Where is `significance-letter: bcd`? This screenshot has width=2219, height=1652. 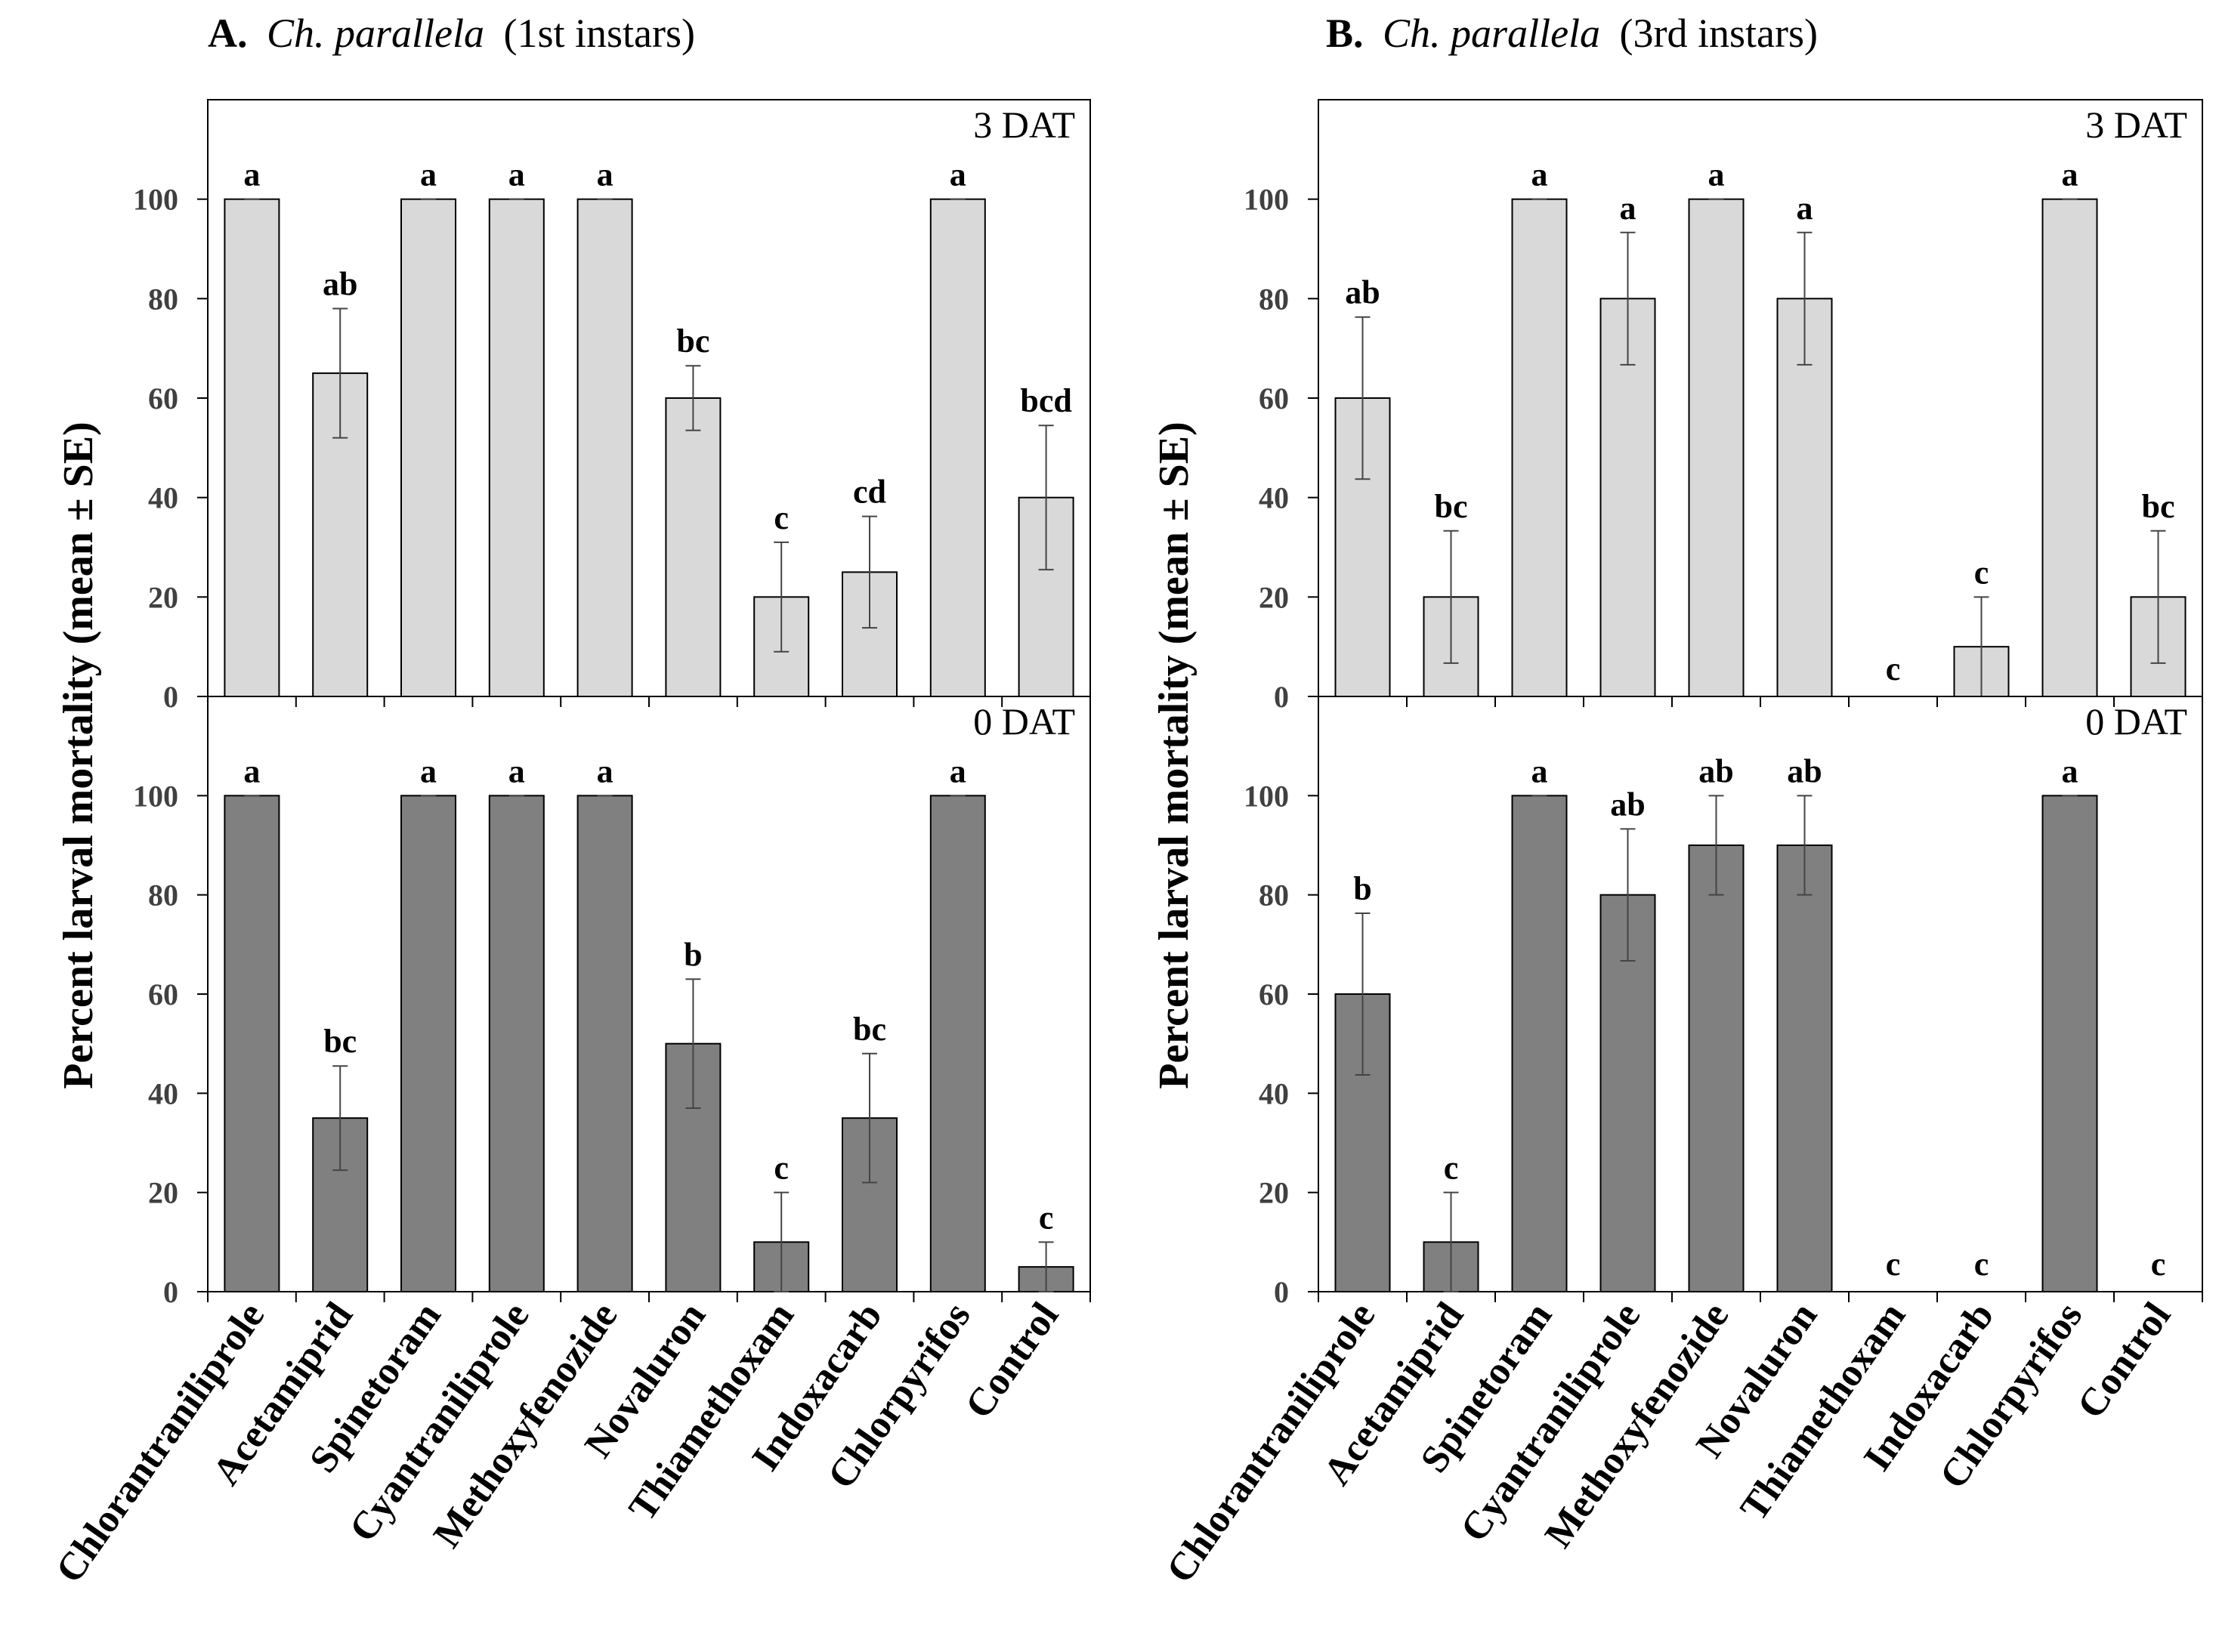
significance-letter: bcd is located at coordinates (1046, 400).